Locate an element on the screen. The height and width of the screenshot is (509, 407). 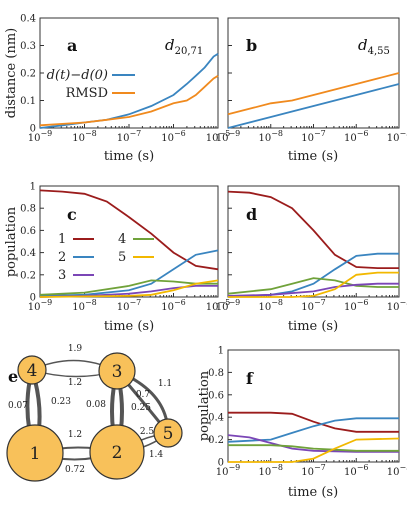
legend-c-label-2: 2 is located at coordinates (62, 257).